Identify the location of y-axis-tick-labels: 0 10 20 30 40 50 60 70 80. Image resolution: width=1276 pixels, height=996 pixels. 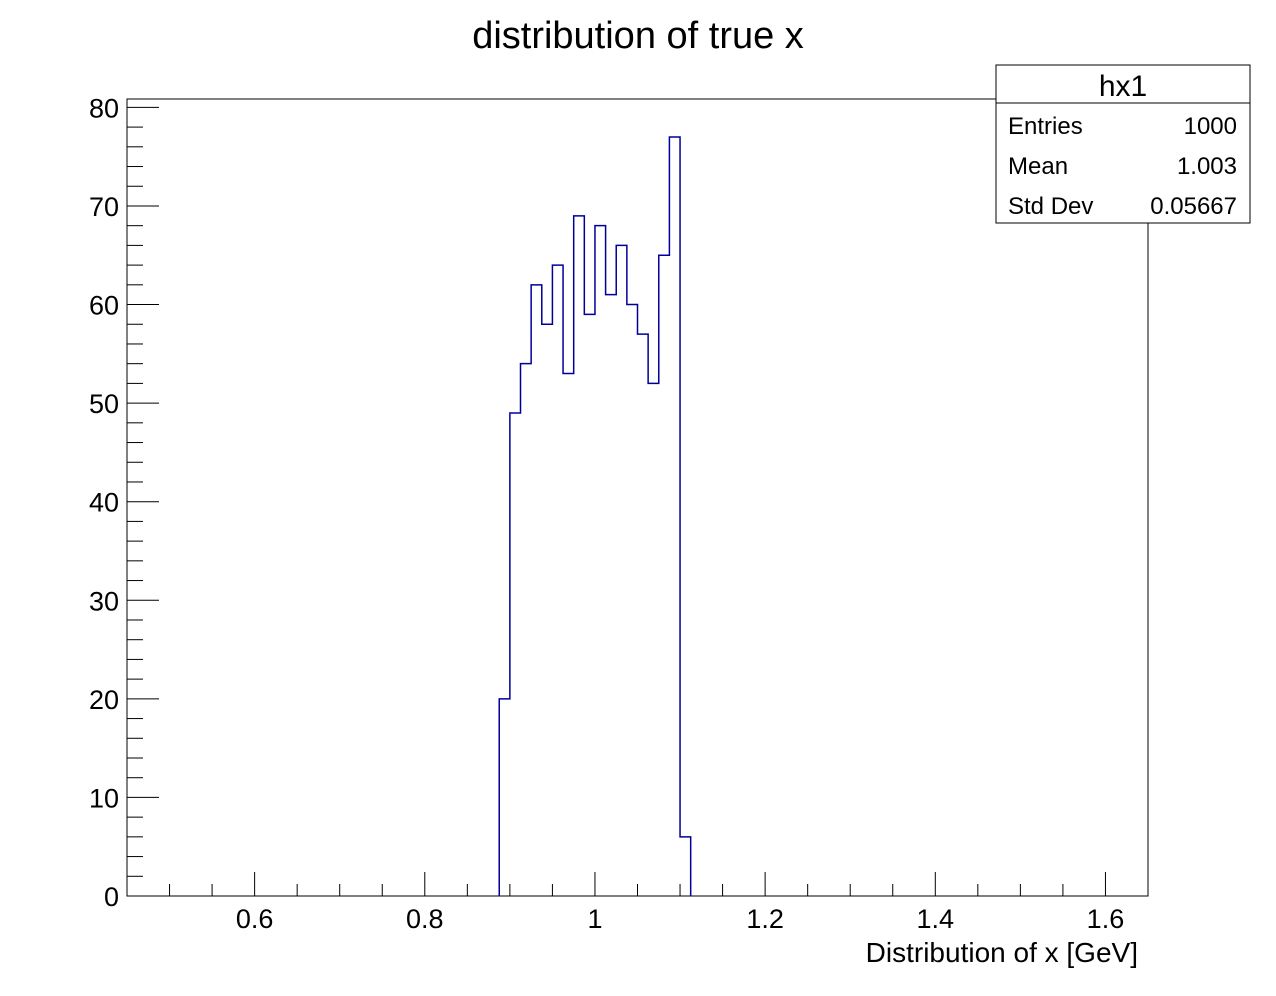
(104, 502).